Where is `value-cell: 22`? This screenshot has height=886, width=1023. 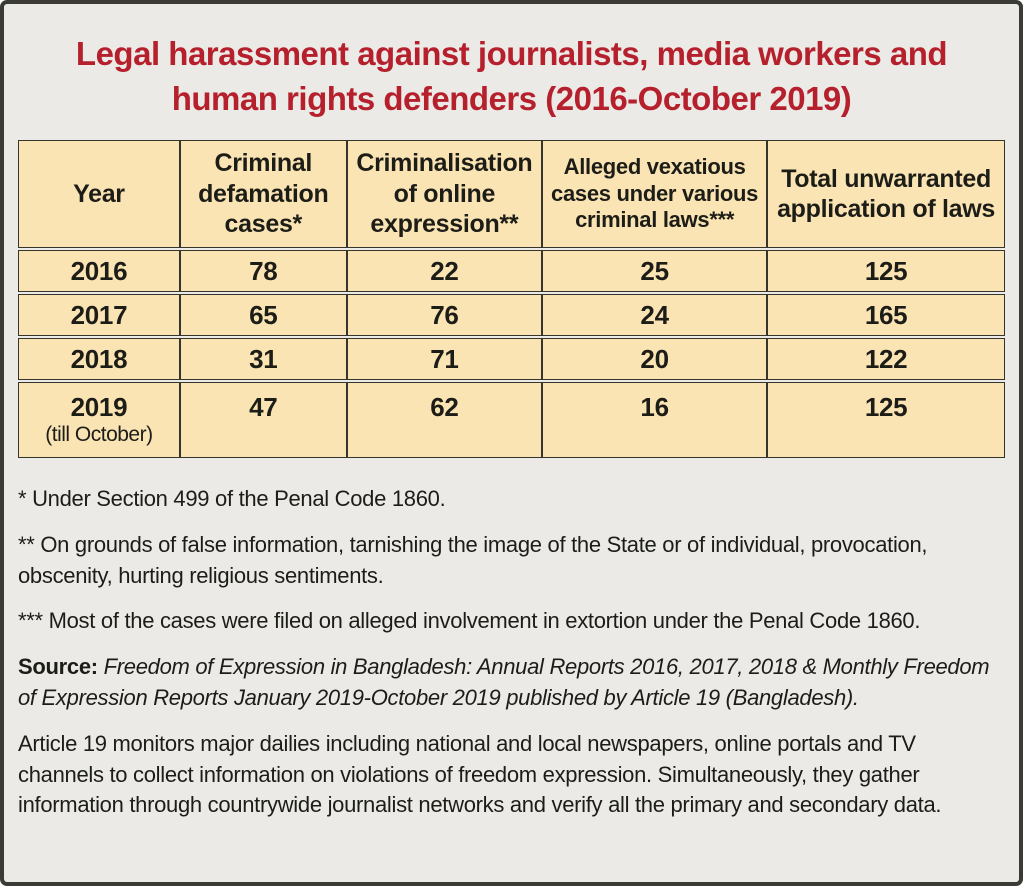 value-cell: 22 is located at coordinates (444, 271).